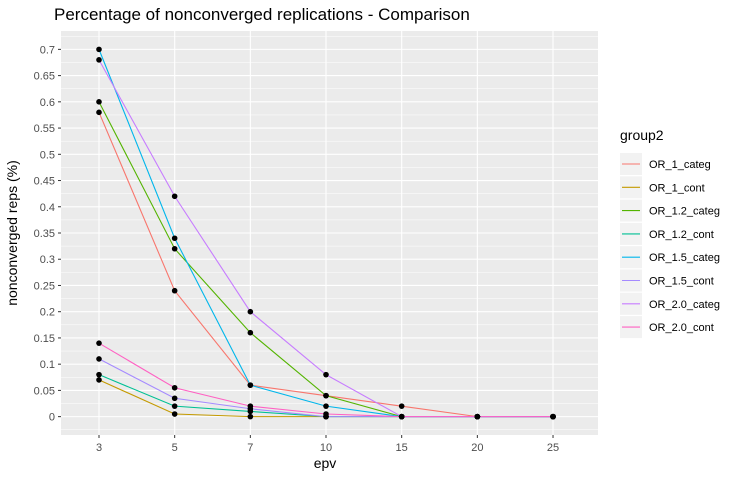 The height and width of the screenshot is (479, 740). What do you see at coordinates (47, 155) in the screenshot?
I see `y-tick-label: 0.5` at bounding box center [47, 155].